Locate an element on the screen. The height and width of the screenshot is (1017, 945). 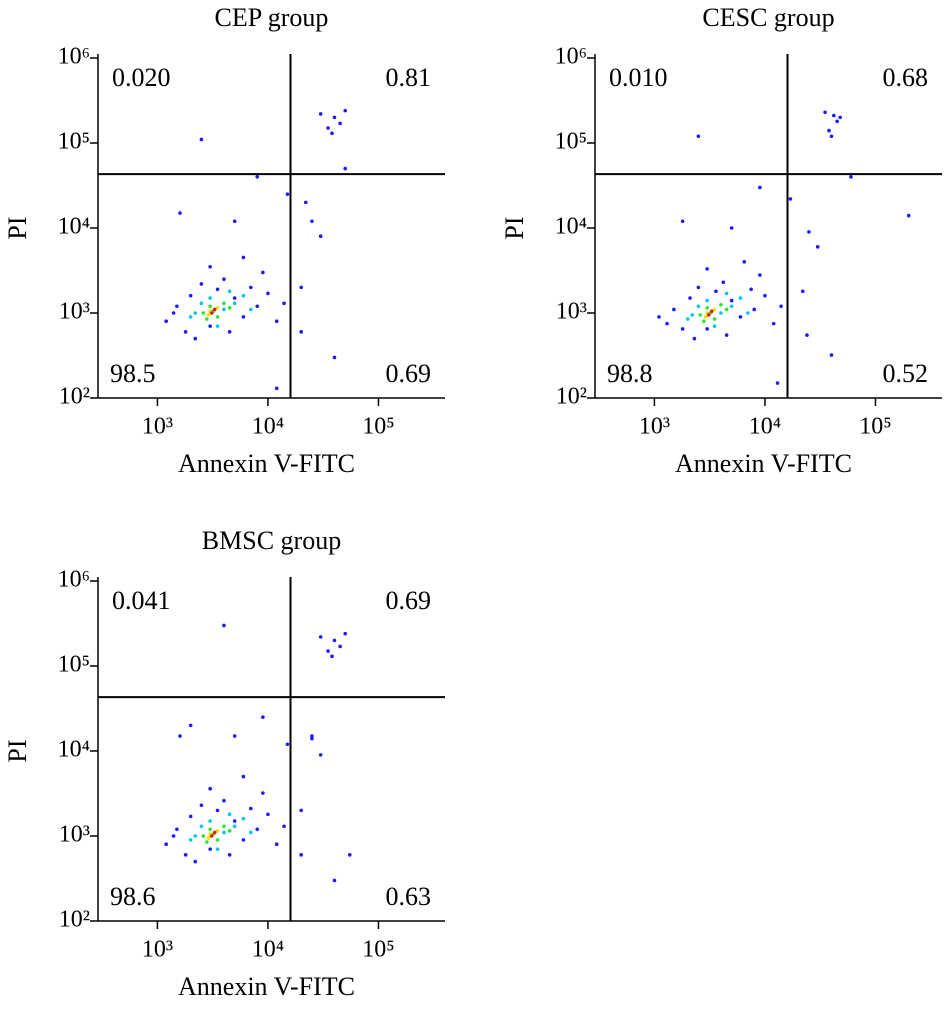
chart-title: CESC group is located at coordinates (768, 17).